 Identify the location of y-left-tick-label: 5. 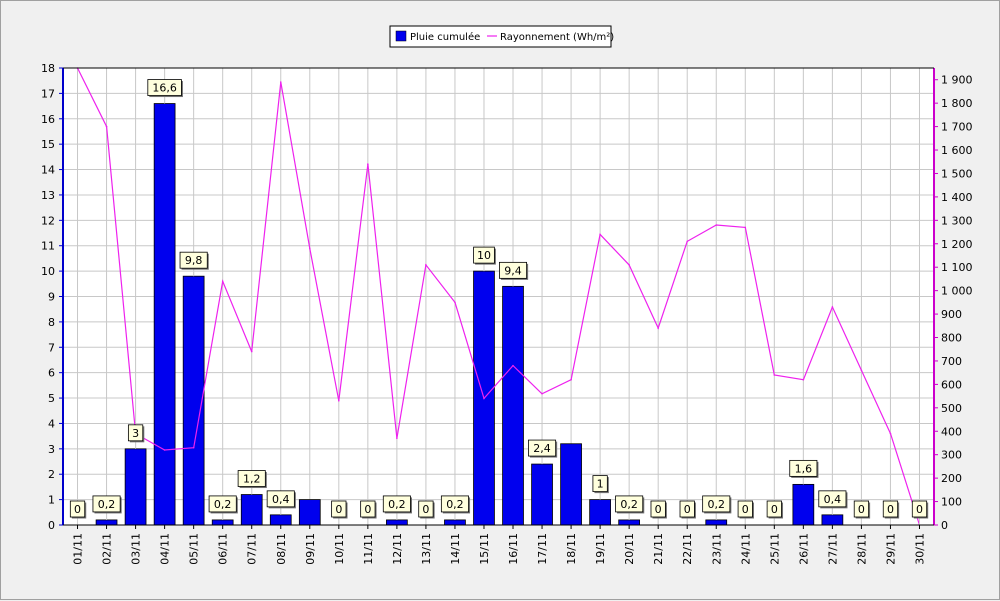
(51, 398).